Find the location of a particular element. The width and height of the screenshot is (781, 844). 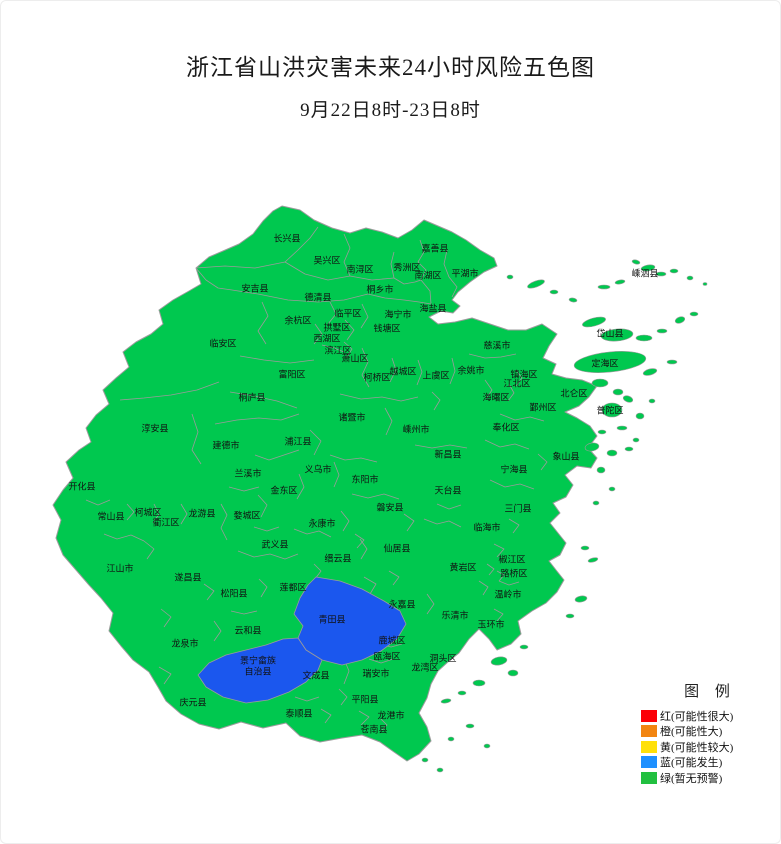

legend-item: 蓝(可能发生) is located at coordinates (707, 763).